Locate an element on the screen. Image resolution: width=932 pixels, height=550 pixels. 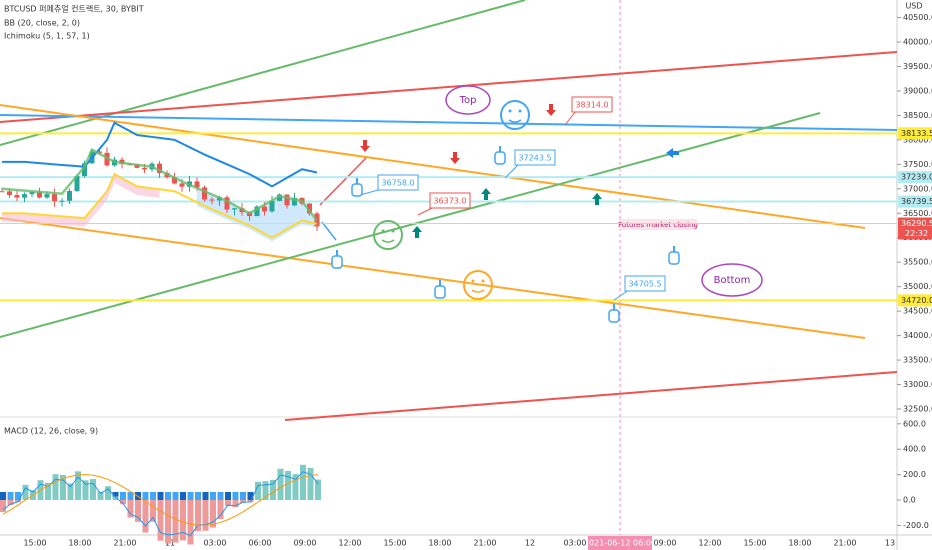
price-tick-label: 33500.0 is located at coordinates (917, 360).